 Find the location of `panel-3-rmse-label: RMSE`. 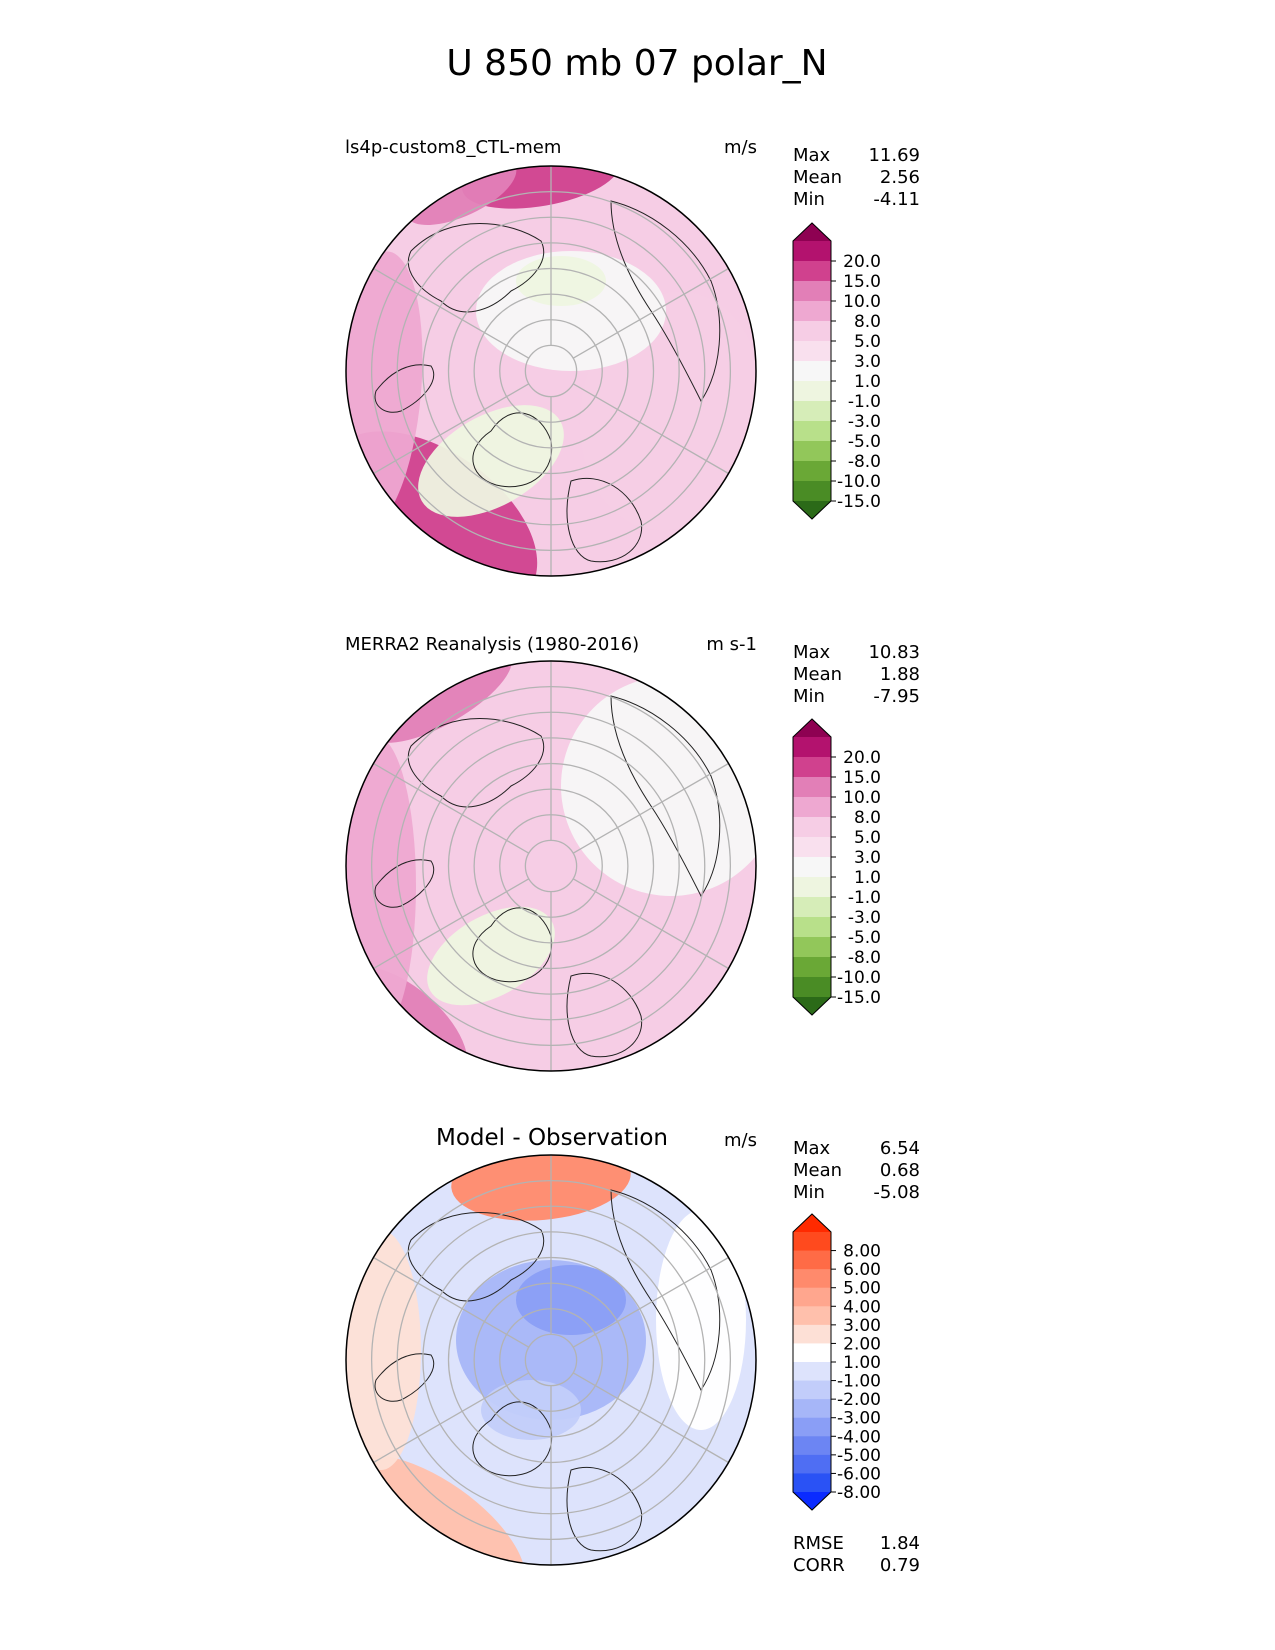

panel-3-rmse-label: RMSE is located at coordinates (818, 1543).